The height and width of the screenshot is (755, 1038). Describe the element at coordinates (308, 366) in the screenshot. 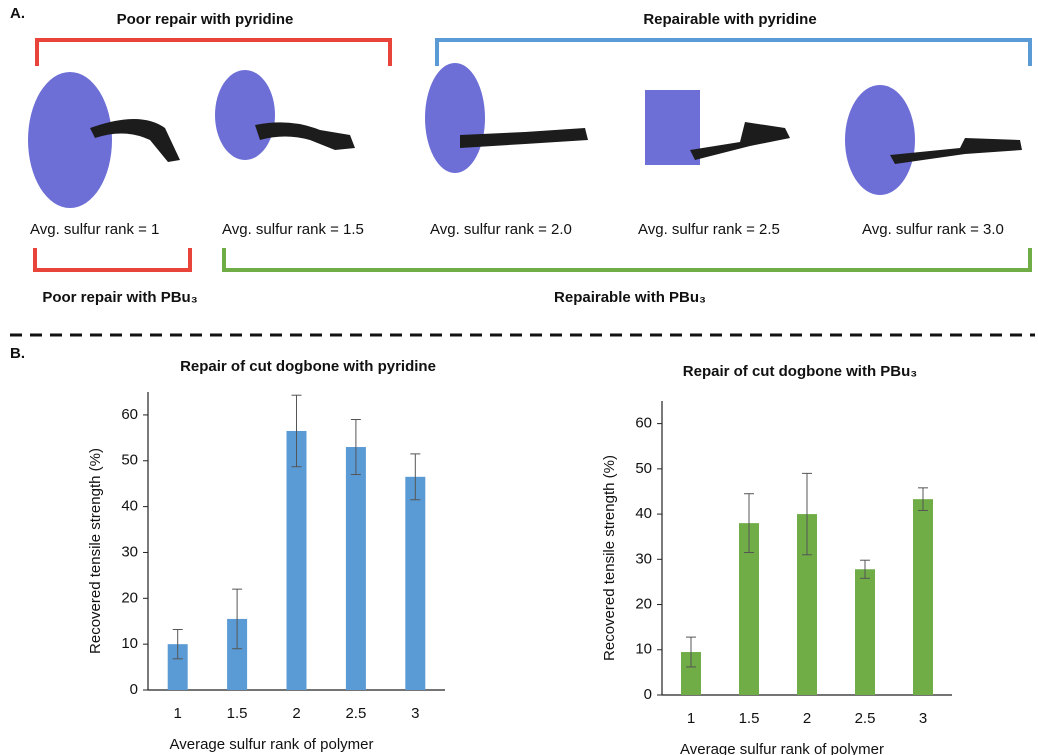

I see `chart-title: Repair of cut dogbone with pyridine` at that location.